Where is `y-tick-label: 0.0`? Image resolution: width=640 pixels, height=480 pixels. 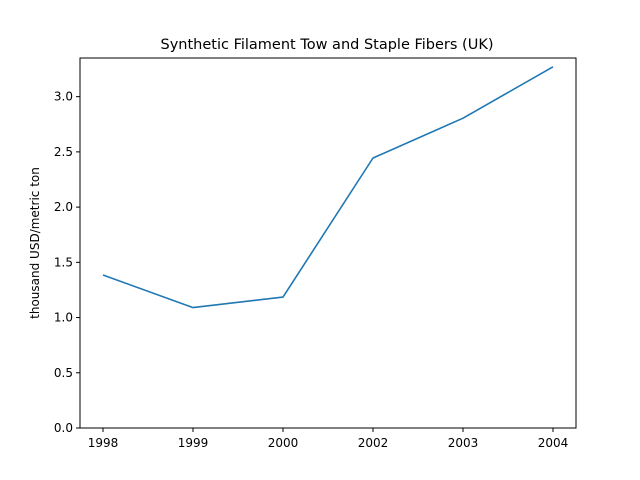
y-tick-label: 0.0 is located at coordinates (63, 428).